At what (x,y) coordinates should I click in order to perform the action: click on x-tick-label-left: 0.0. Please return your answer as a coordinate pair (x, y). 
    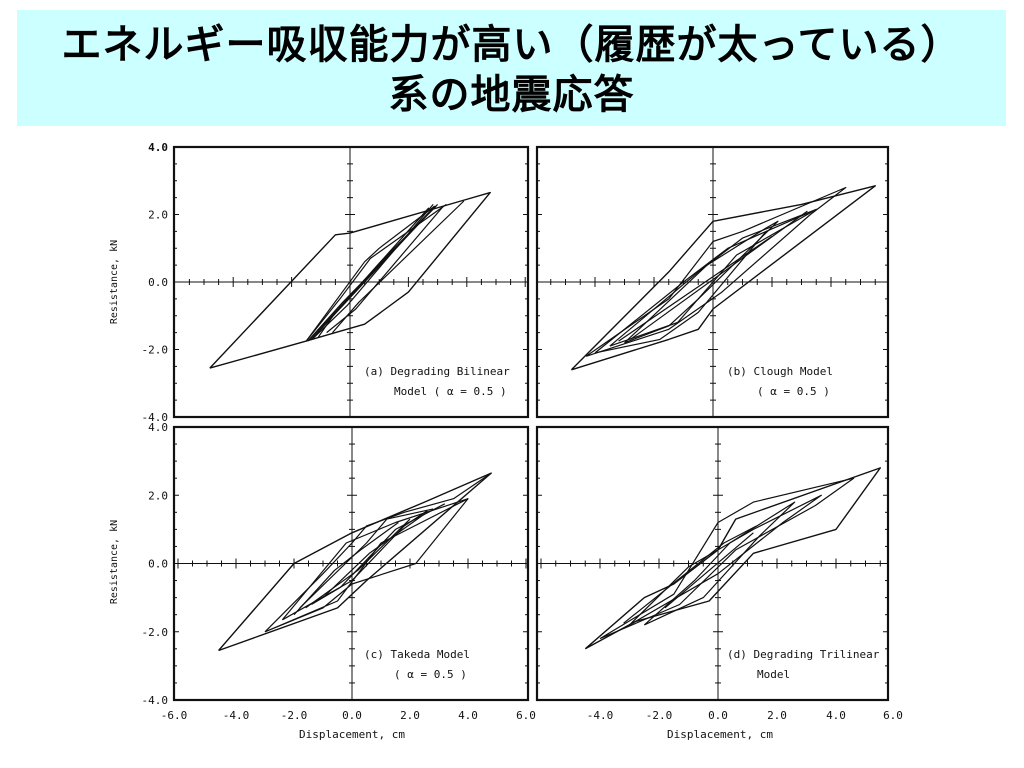
    Looking at the image, I should click on (352, 715).